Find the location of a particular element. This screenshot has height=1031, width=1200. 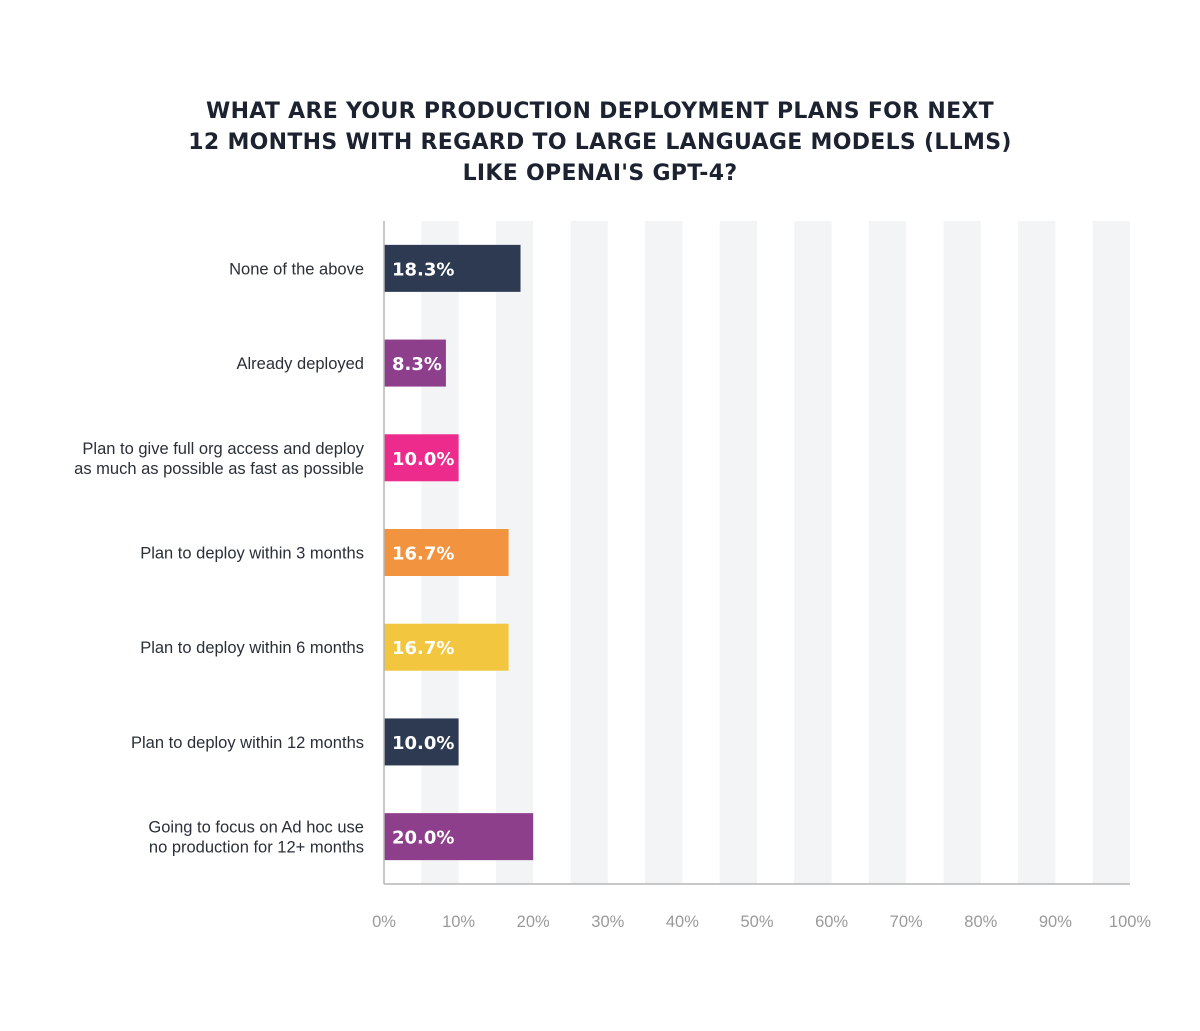

bar-value-label-1: 8.3% is located at coordinates (417, 364).